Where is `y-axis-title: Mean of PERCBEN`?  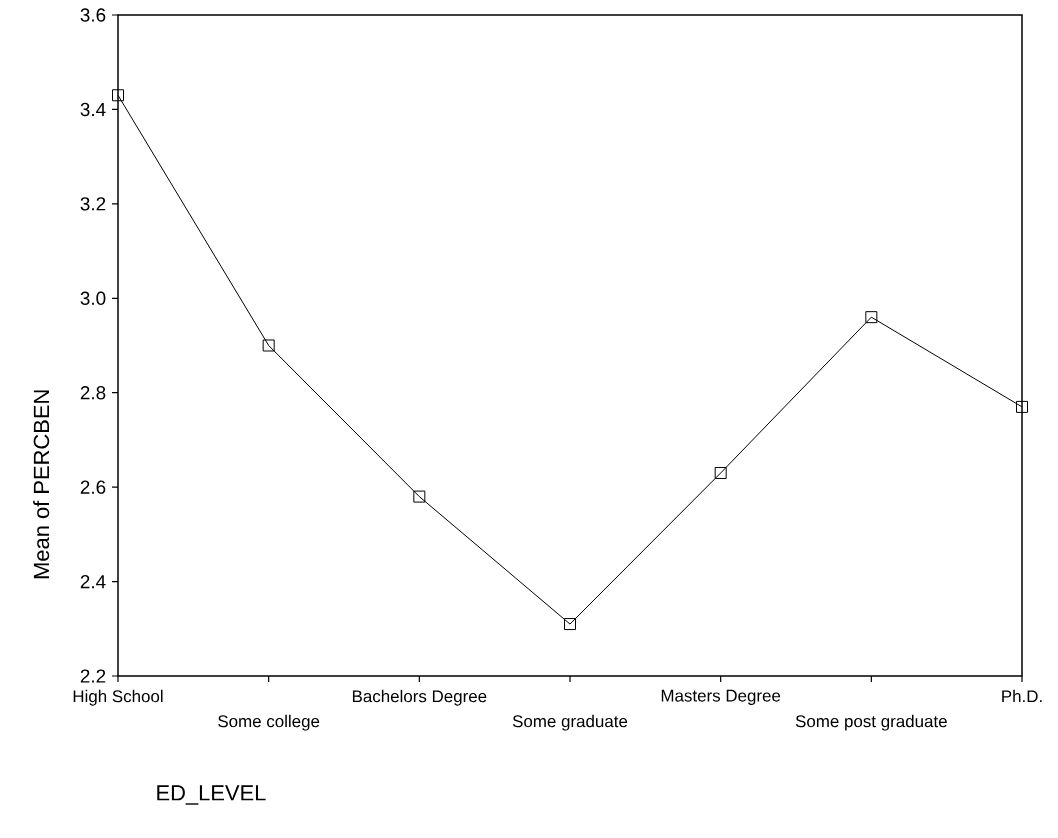 y-axis-title: Mean of PERCBEN is located at coordinates (41, 484).